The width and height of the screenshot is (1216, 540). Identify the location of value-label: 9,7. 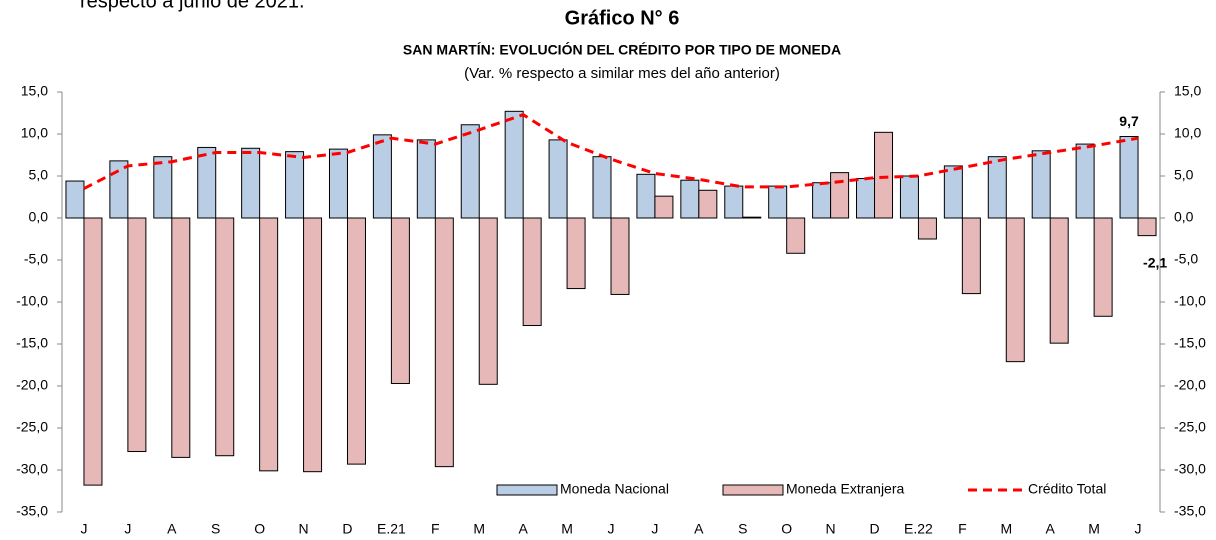
(1129, 121).